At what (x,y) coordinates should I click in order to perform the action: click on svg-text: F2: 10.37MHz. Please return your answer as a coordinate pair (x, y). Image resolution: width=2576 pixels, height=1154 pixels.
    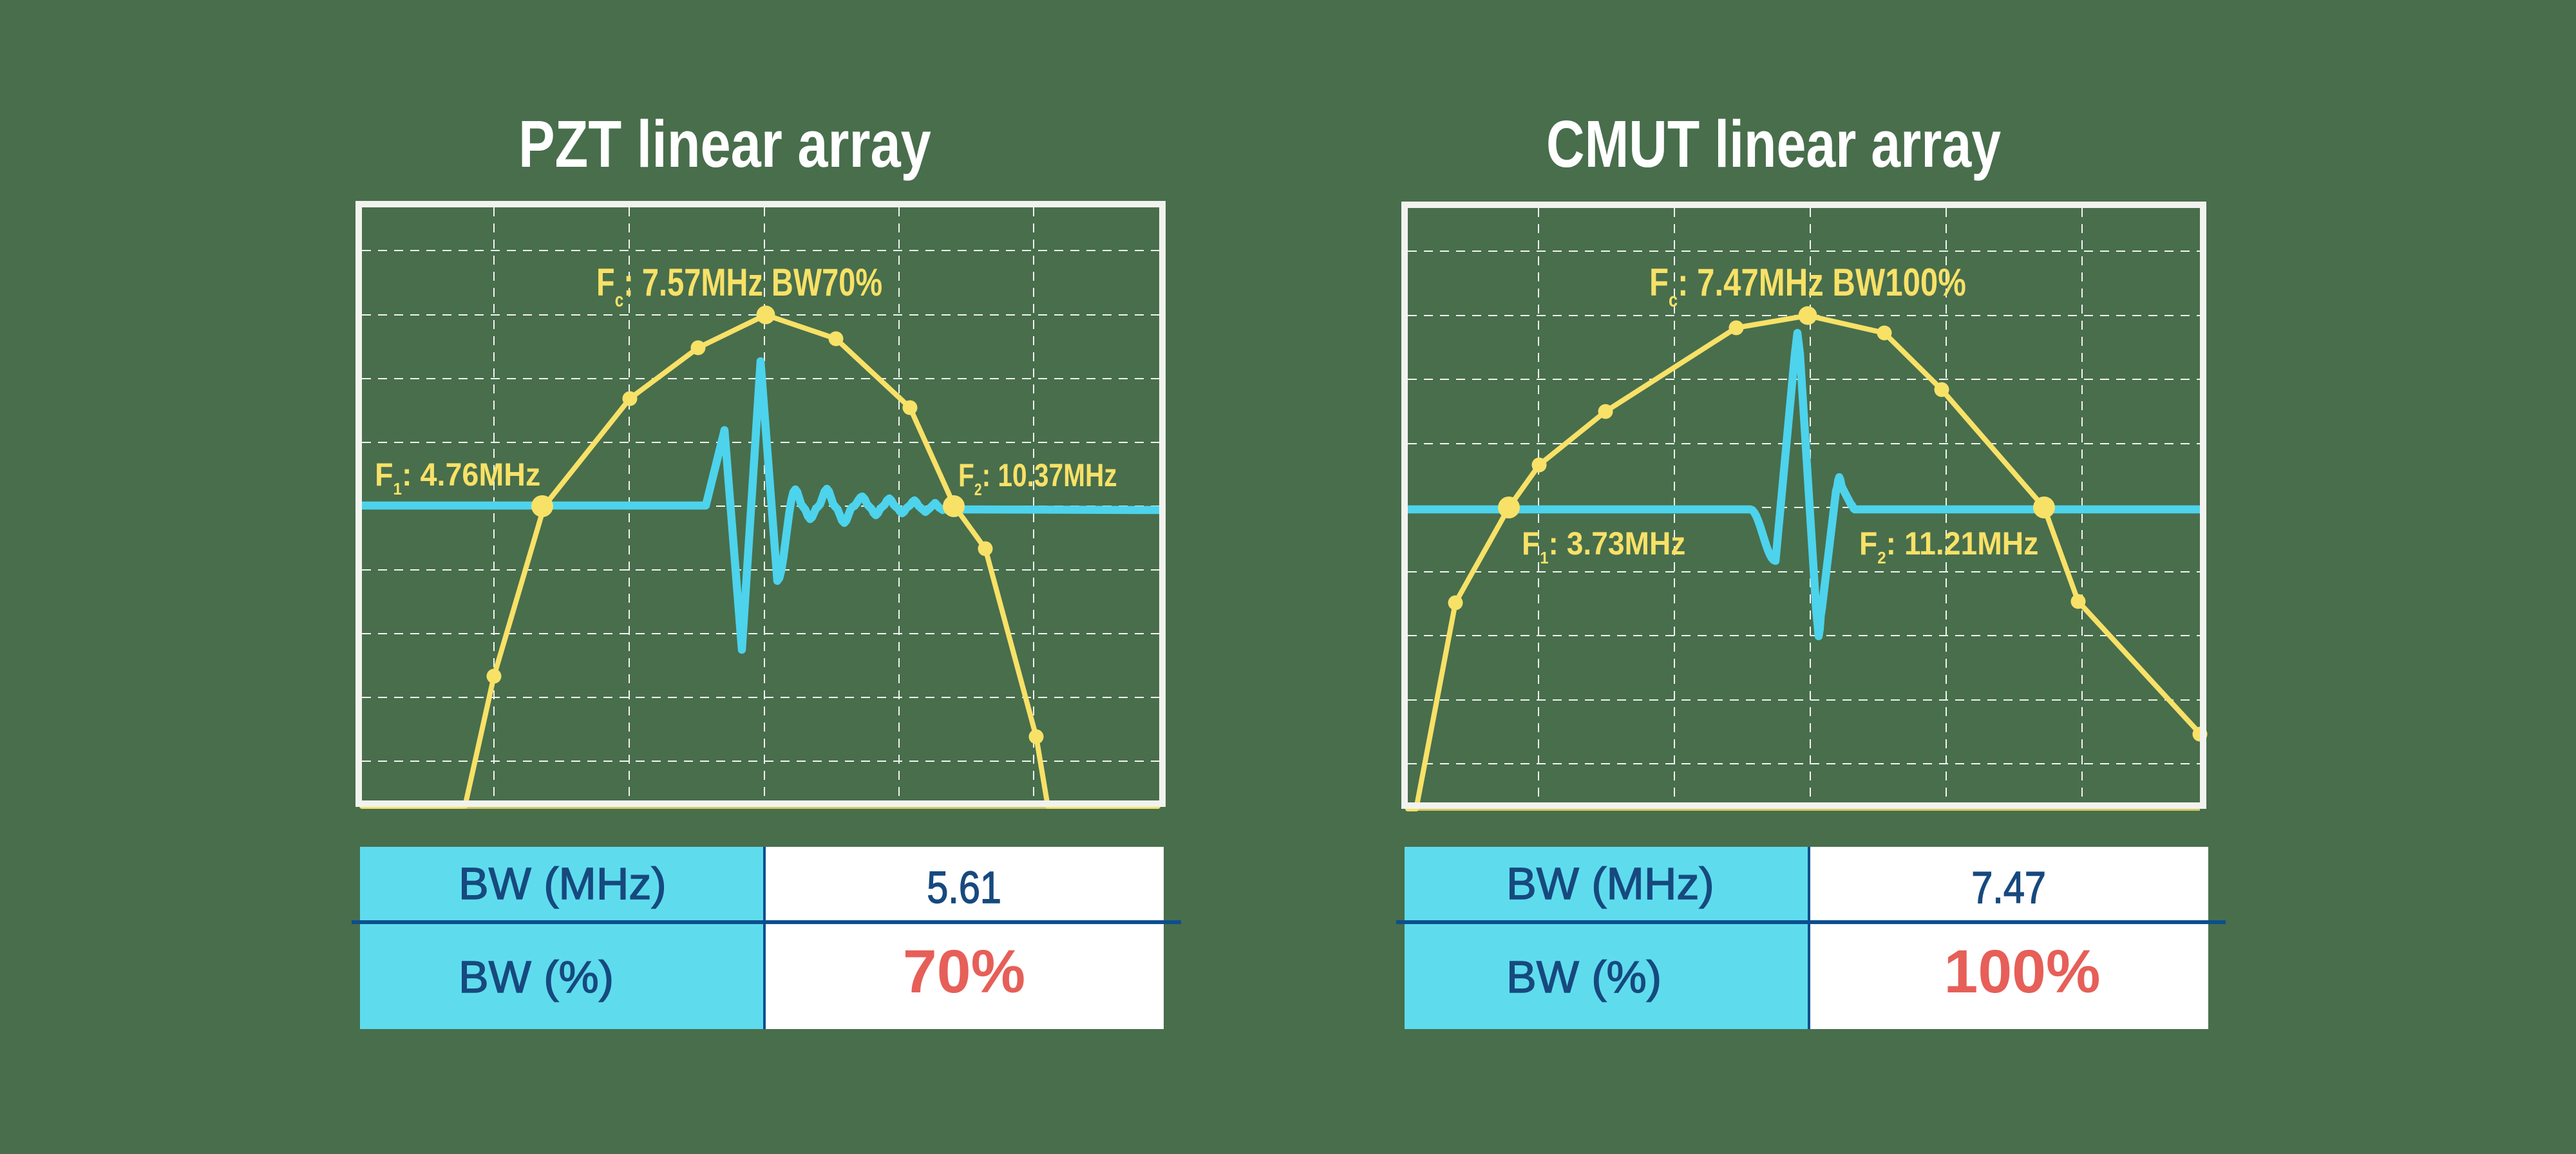
    Looking at the image, I should click on (1037, 478).